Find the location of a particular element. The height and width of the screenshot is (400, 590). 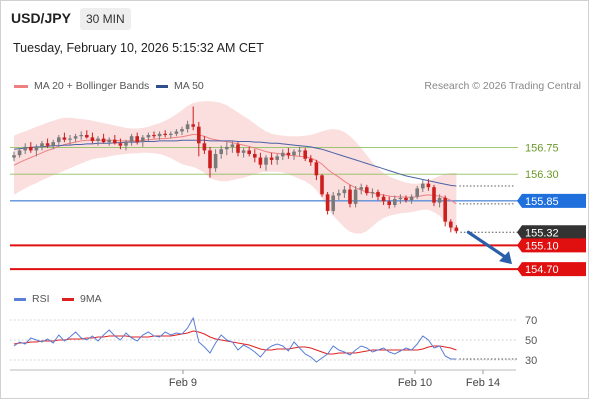

time-axis-label: Feb 14 is located at coordinates (483, 383).